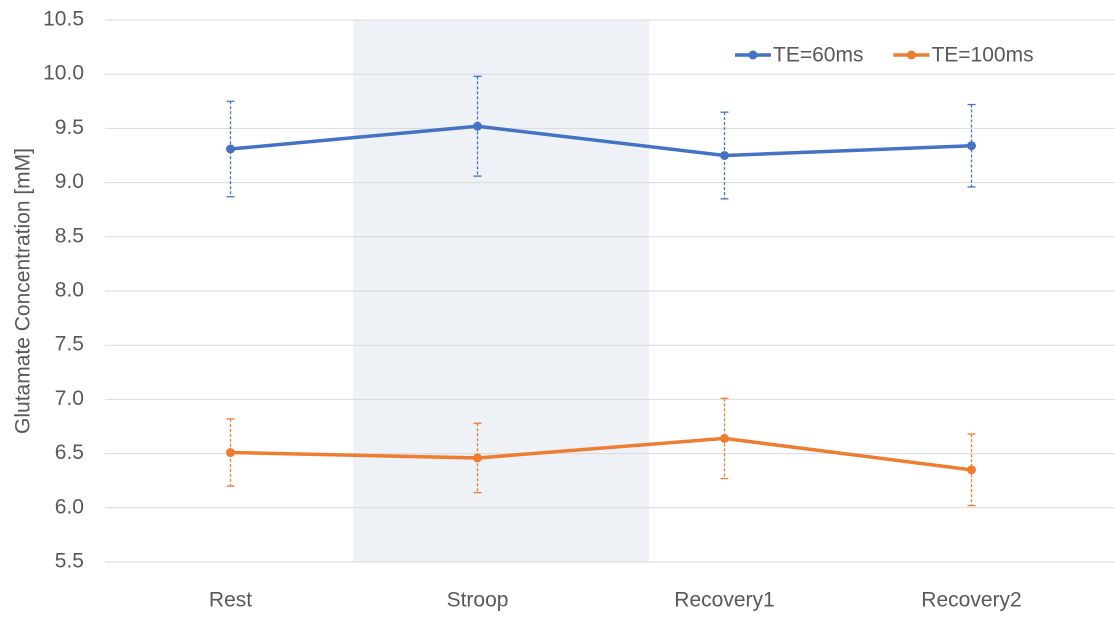  I want to click on y-tick-label: 8.0, so click(69, 290).